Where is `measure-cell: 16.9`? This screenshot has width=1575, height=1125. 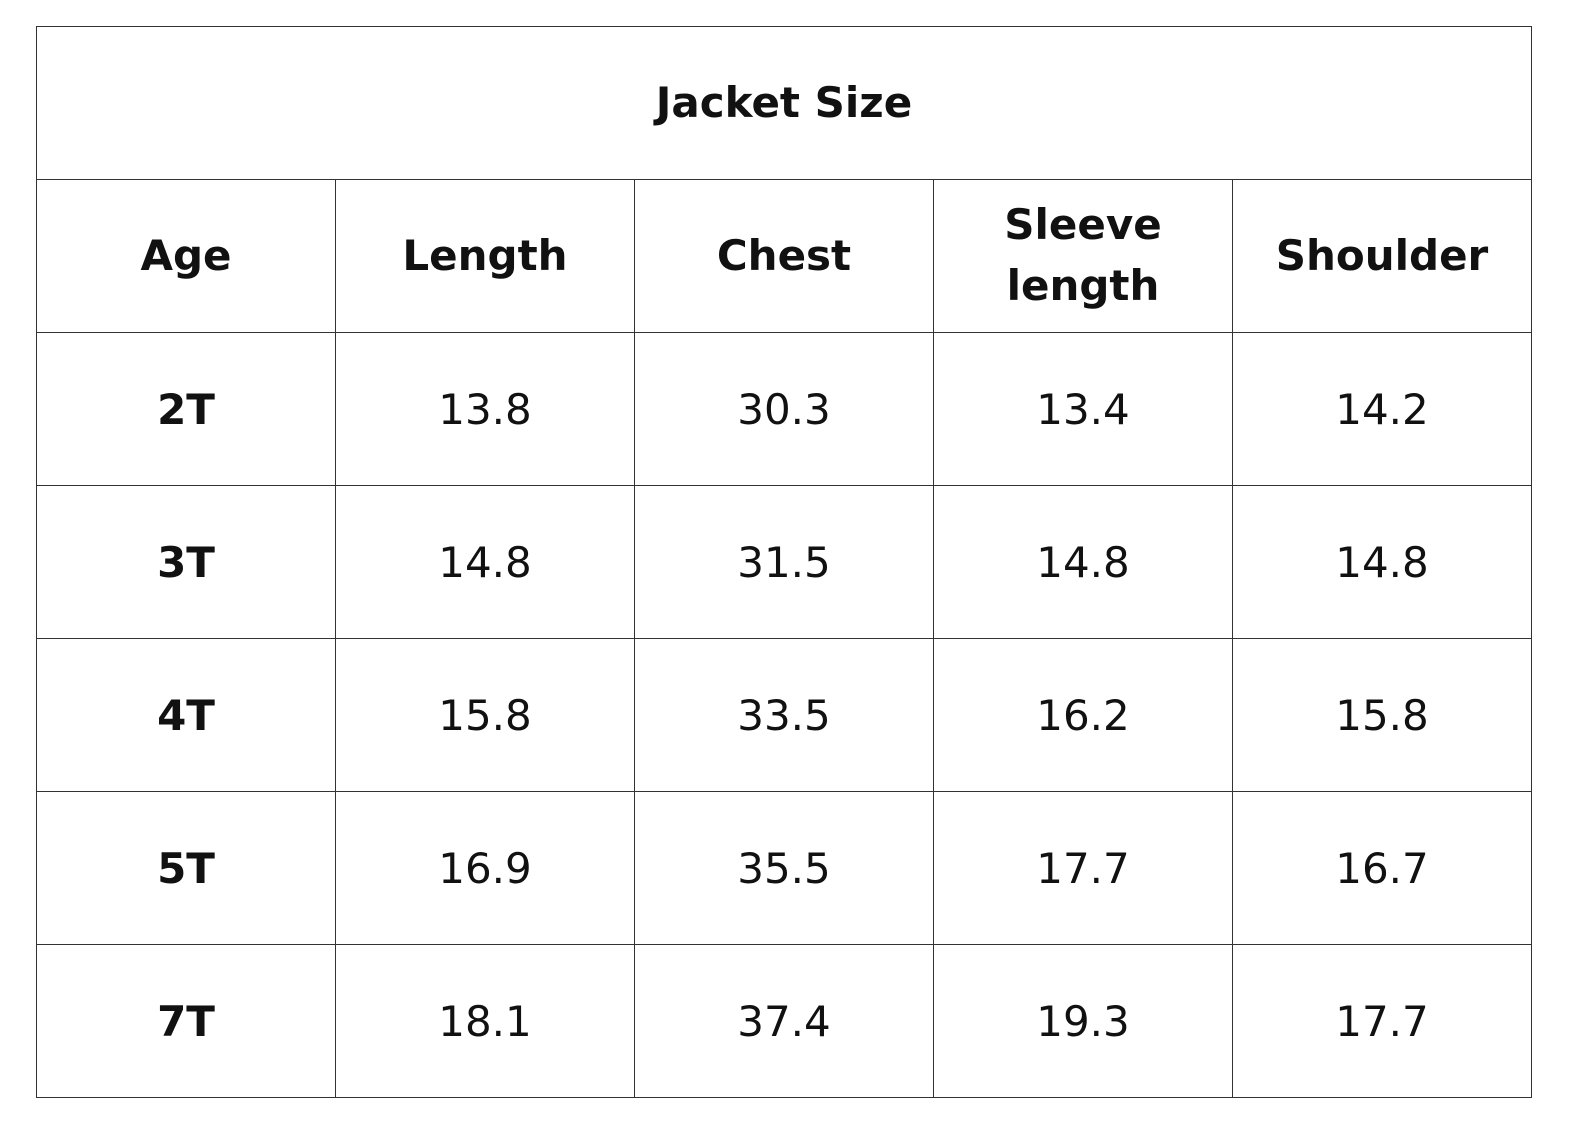 measure-cell: 16.9 is located at coordinates (485, 868).